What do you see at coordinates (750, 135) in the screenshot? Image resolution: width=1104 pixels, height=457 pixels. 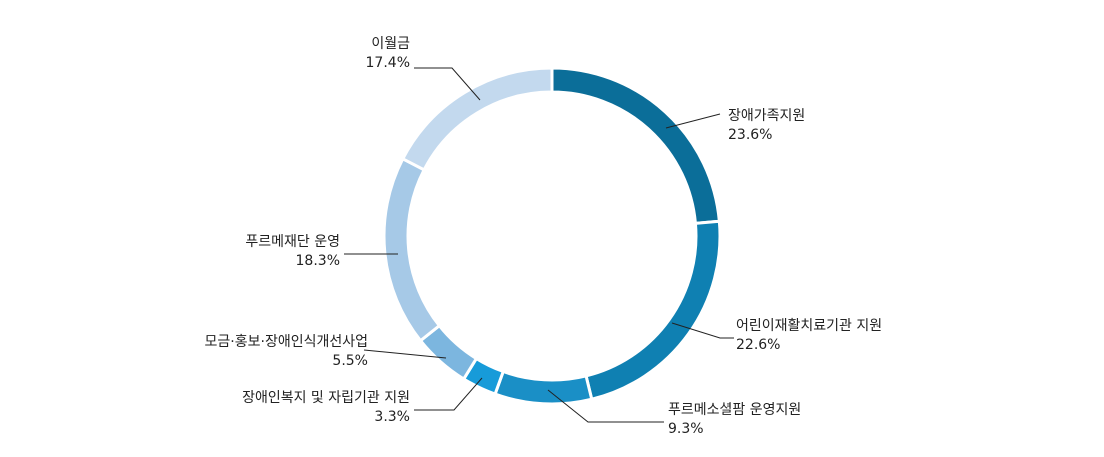 I see `slice-value-label: 23.6%` at bounding box center [750, 135].